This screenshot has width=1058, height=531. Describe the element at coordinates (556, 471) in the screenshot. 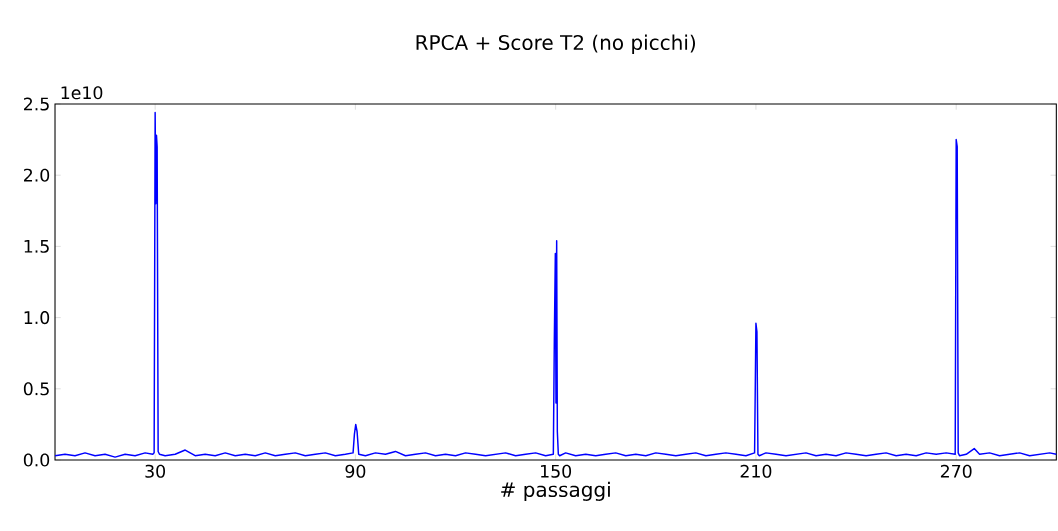

I see `x-tick-label: 150` at that location.